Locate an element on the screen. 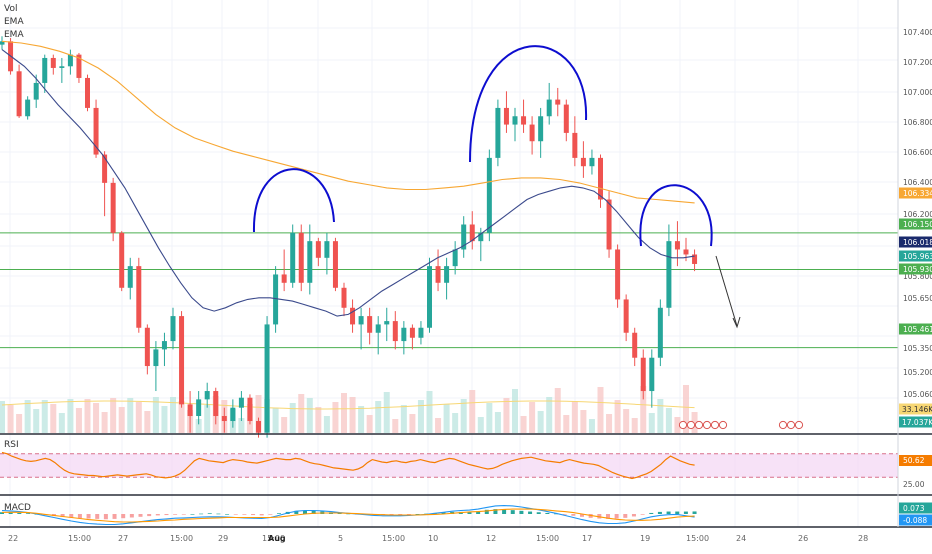  ema-slow-indicator-label: EMA is located at coordinates (14, 35).